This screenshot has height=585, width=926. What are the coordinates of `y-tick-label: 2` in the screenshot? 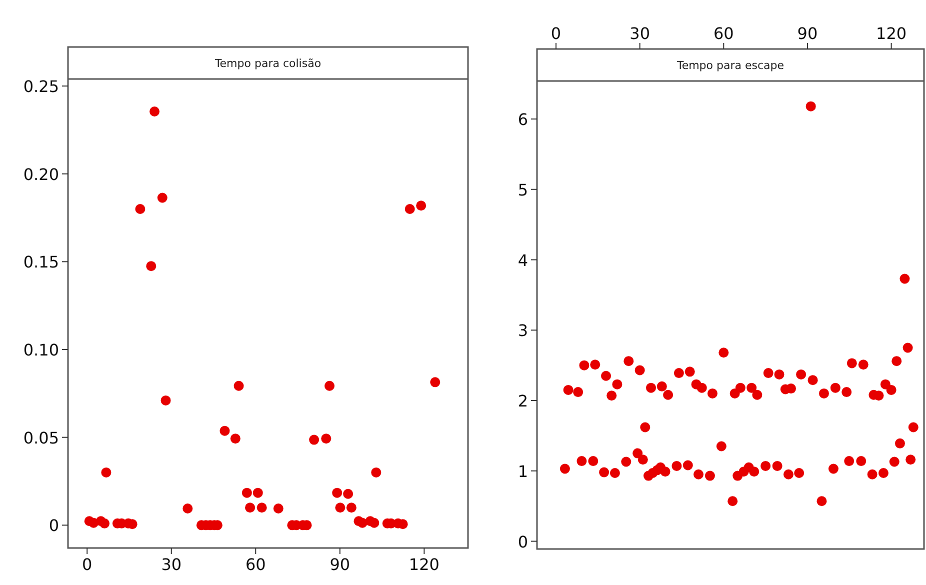 It's located at (523, 401).